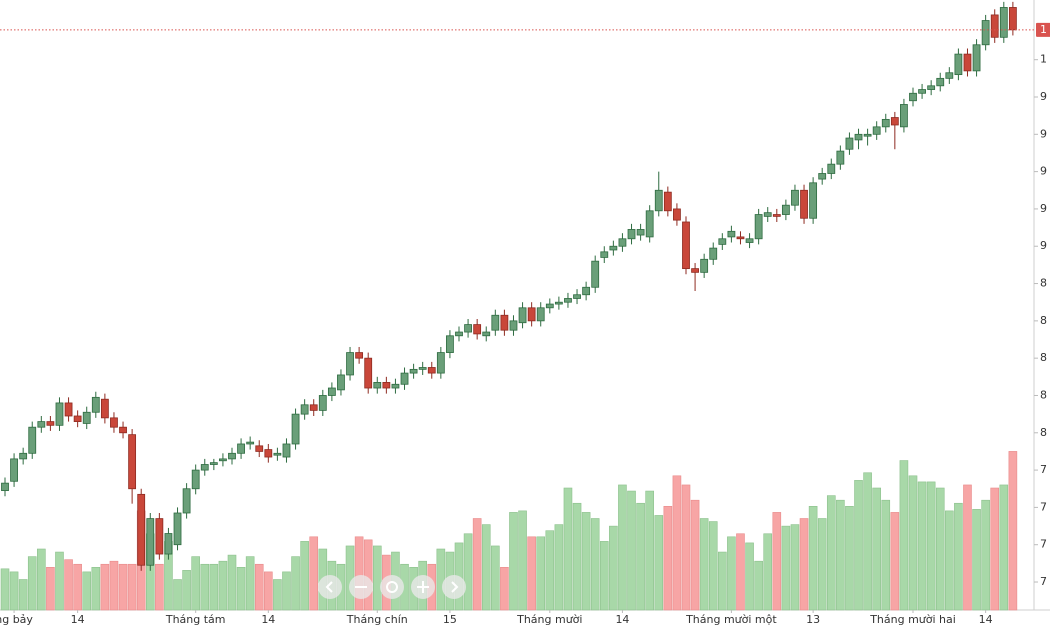 This screenshot has height=630, width=1050. What do you see at coordinates (454, 587) in the screenshot?
I see `scroll-right-button` at bounding box center [454, 587].